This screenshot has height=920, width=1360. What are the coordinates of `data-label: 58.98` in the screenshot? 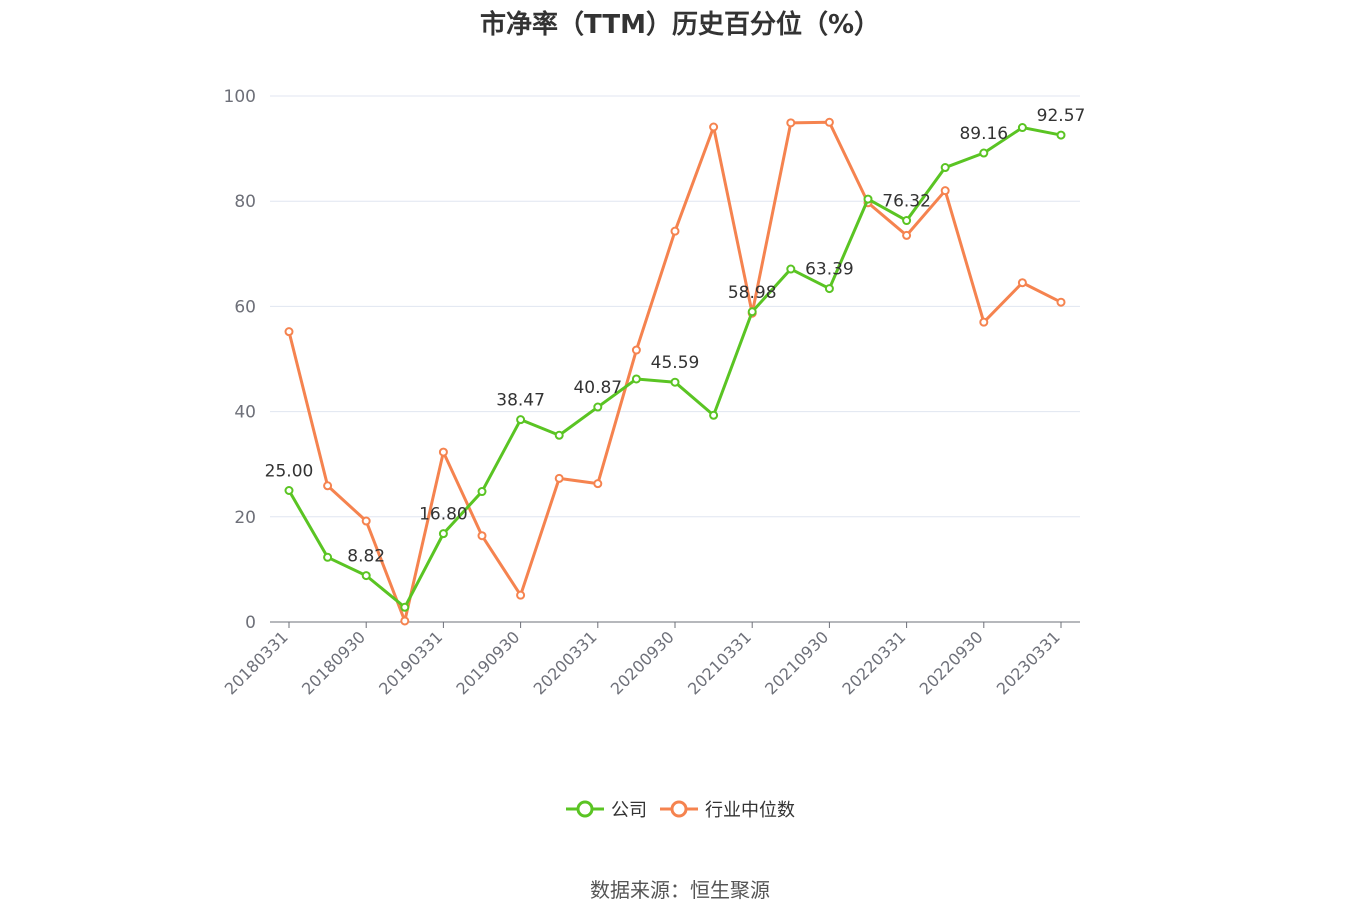 It's located at (752, 293).